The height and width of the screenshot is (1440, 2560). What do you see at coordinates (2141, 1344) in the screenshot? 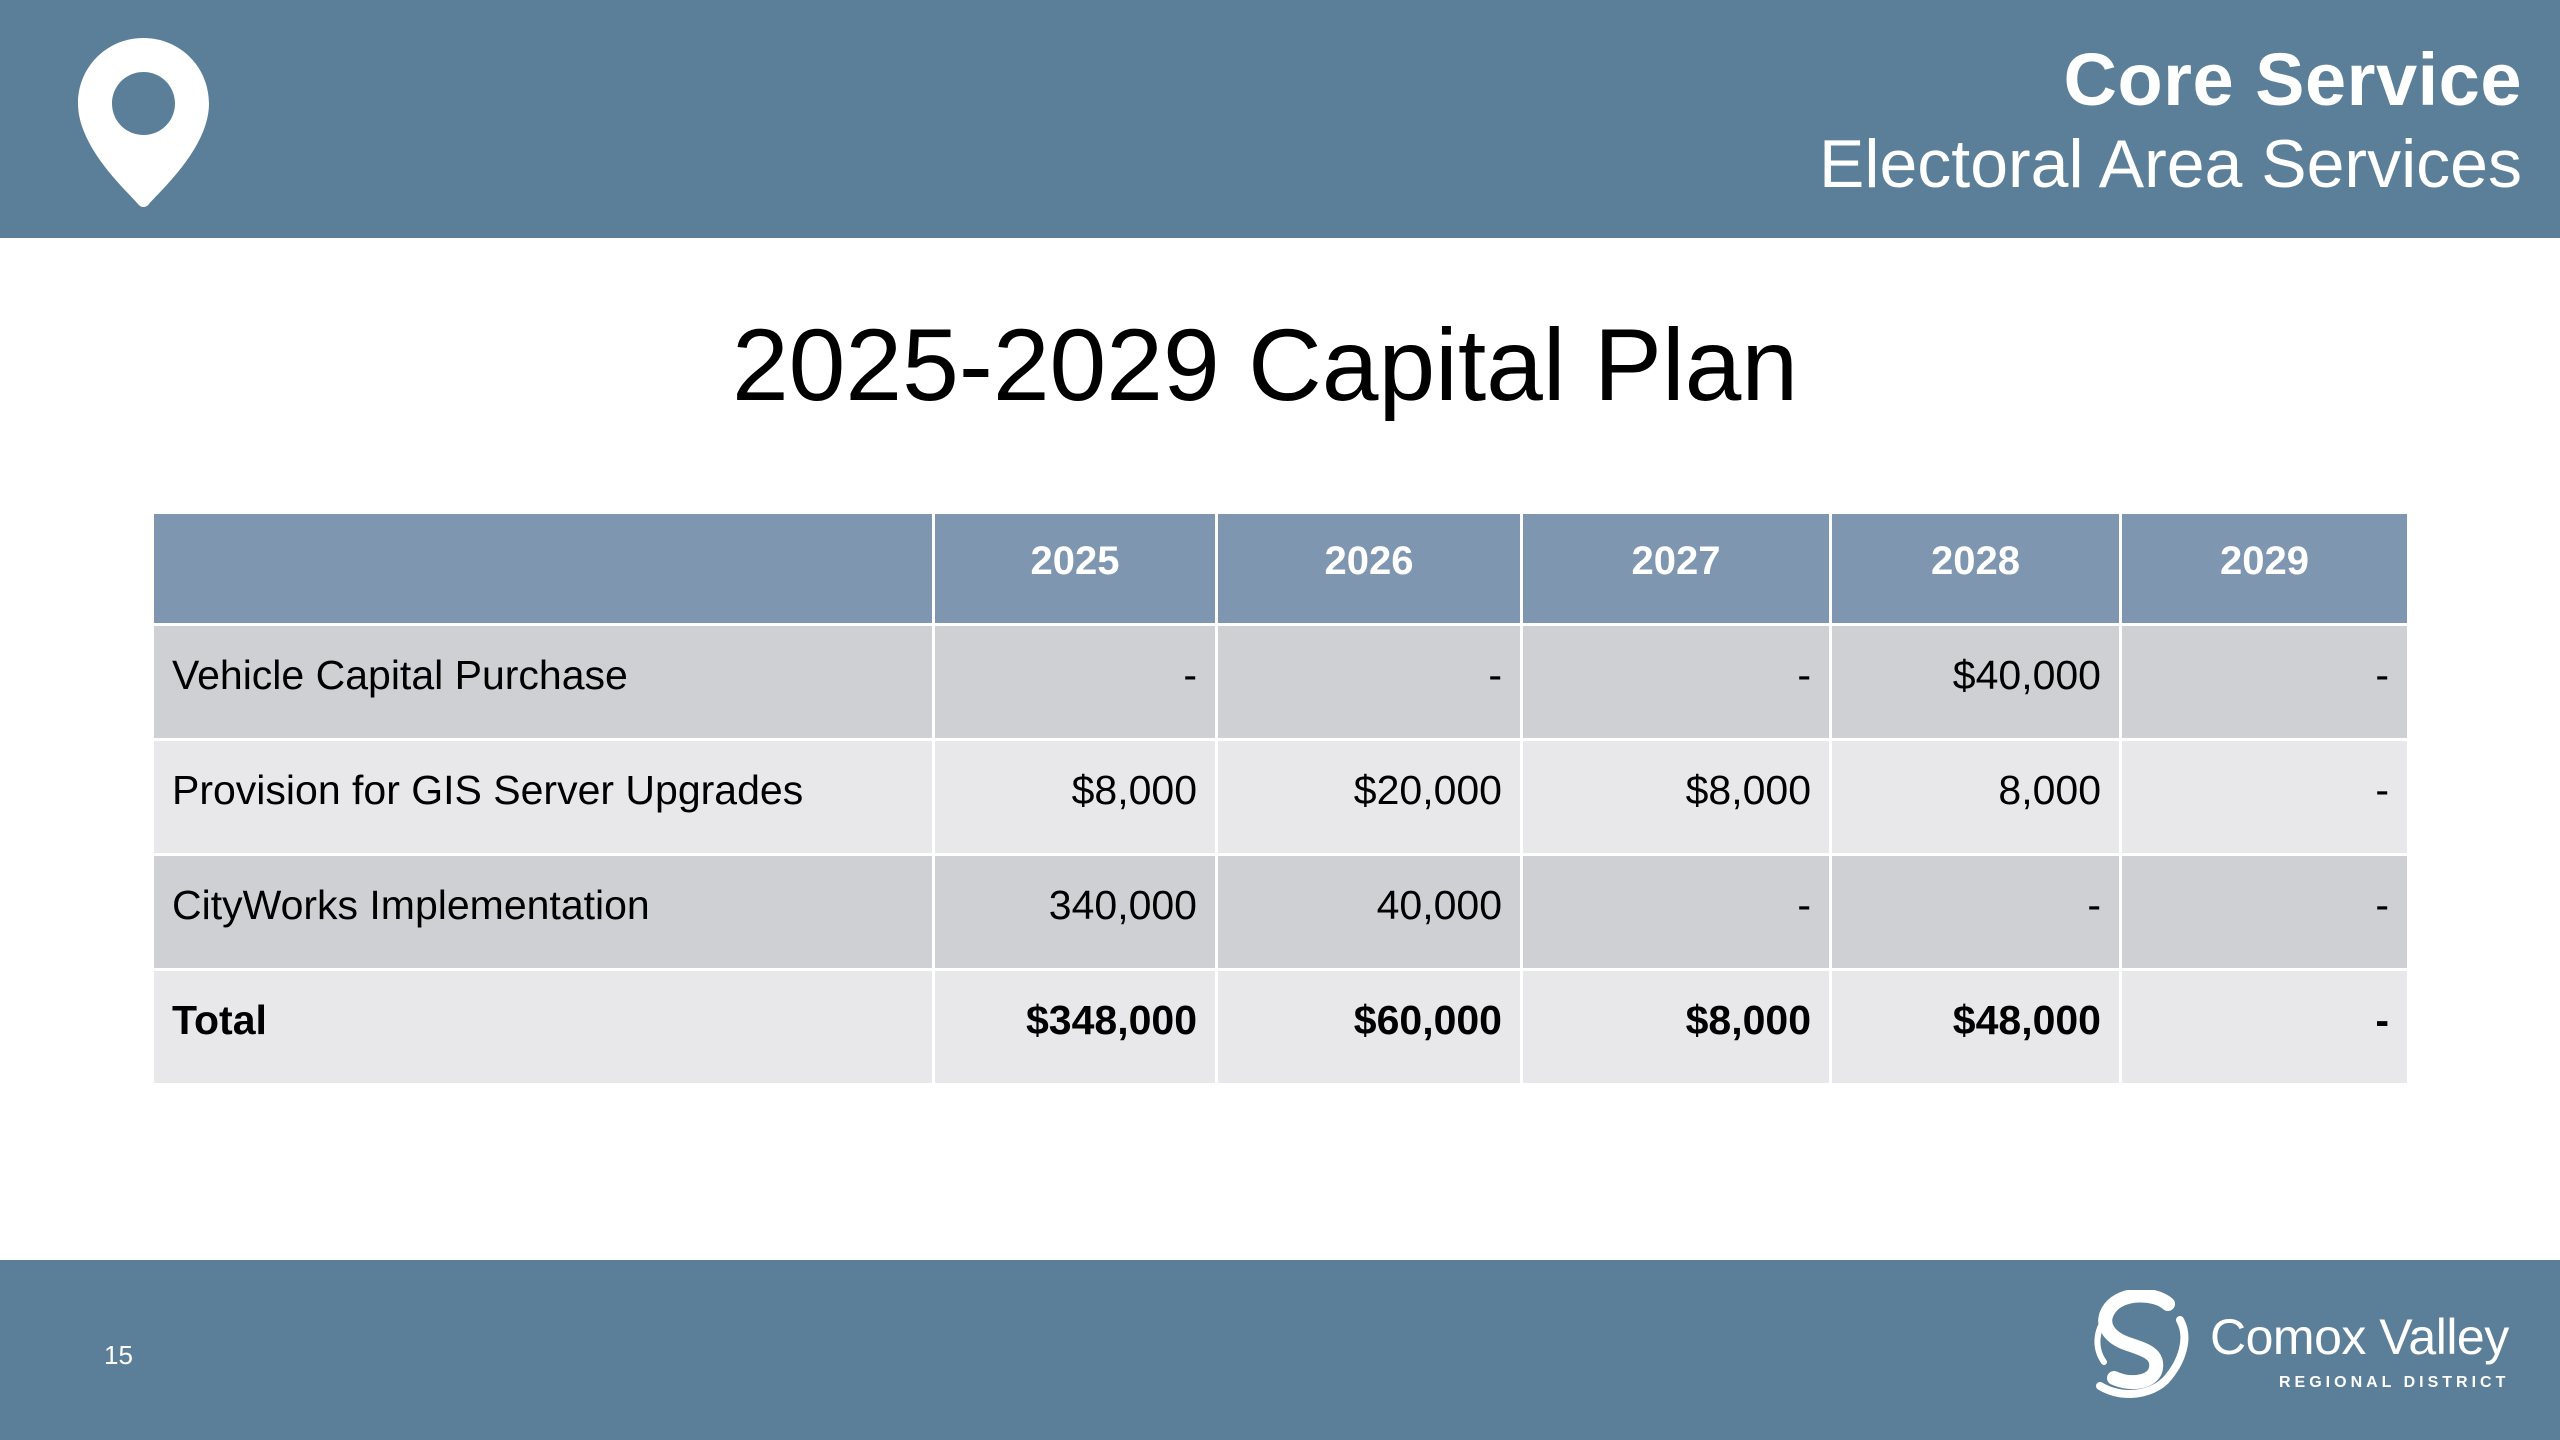
I see `crd-logo-icon` at bounding box center [2141, 1344].